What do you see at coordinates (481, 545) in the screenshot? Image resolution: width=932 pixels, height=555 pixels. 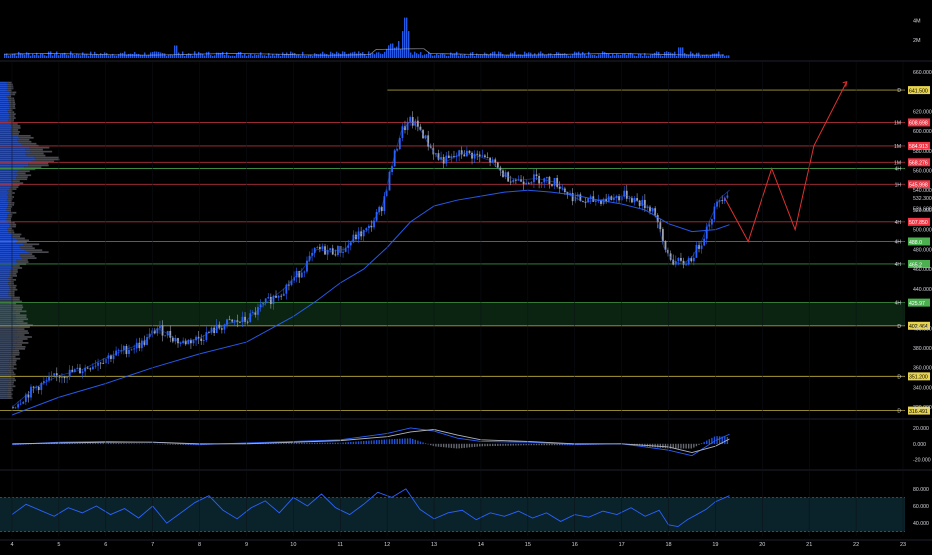 I see `x-axis-label: 14` at bounding box center [481, 545].